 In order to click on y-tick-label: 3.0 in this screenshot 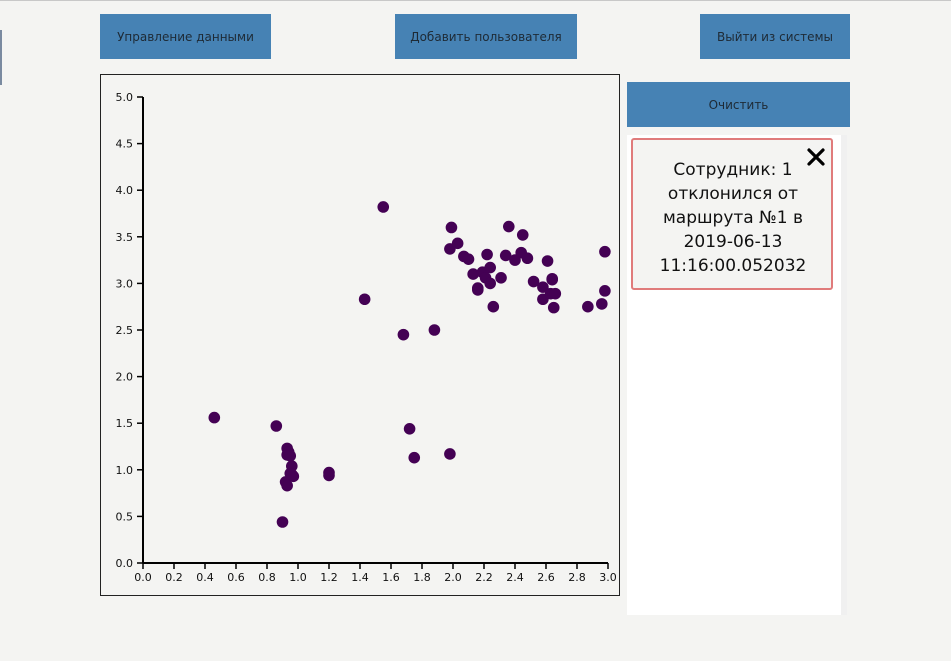, I will do `click(125, 283)`.